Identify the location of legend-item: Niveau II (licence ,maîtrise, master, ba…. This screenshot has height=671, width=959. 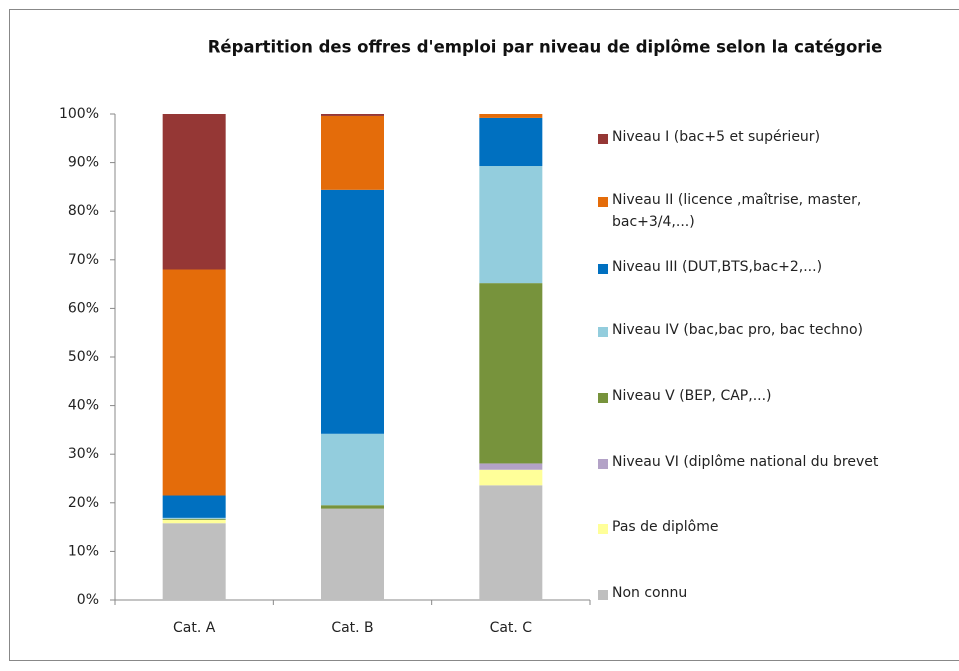
(772, 212).